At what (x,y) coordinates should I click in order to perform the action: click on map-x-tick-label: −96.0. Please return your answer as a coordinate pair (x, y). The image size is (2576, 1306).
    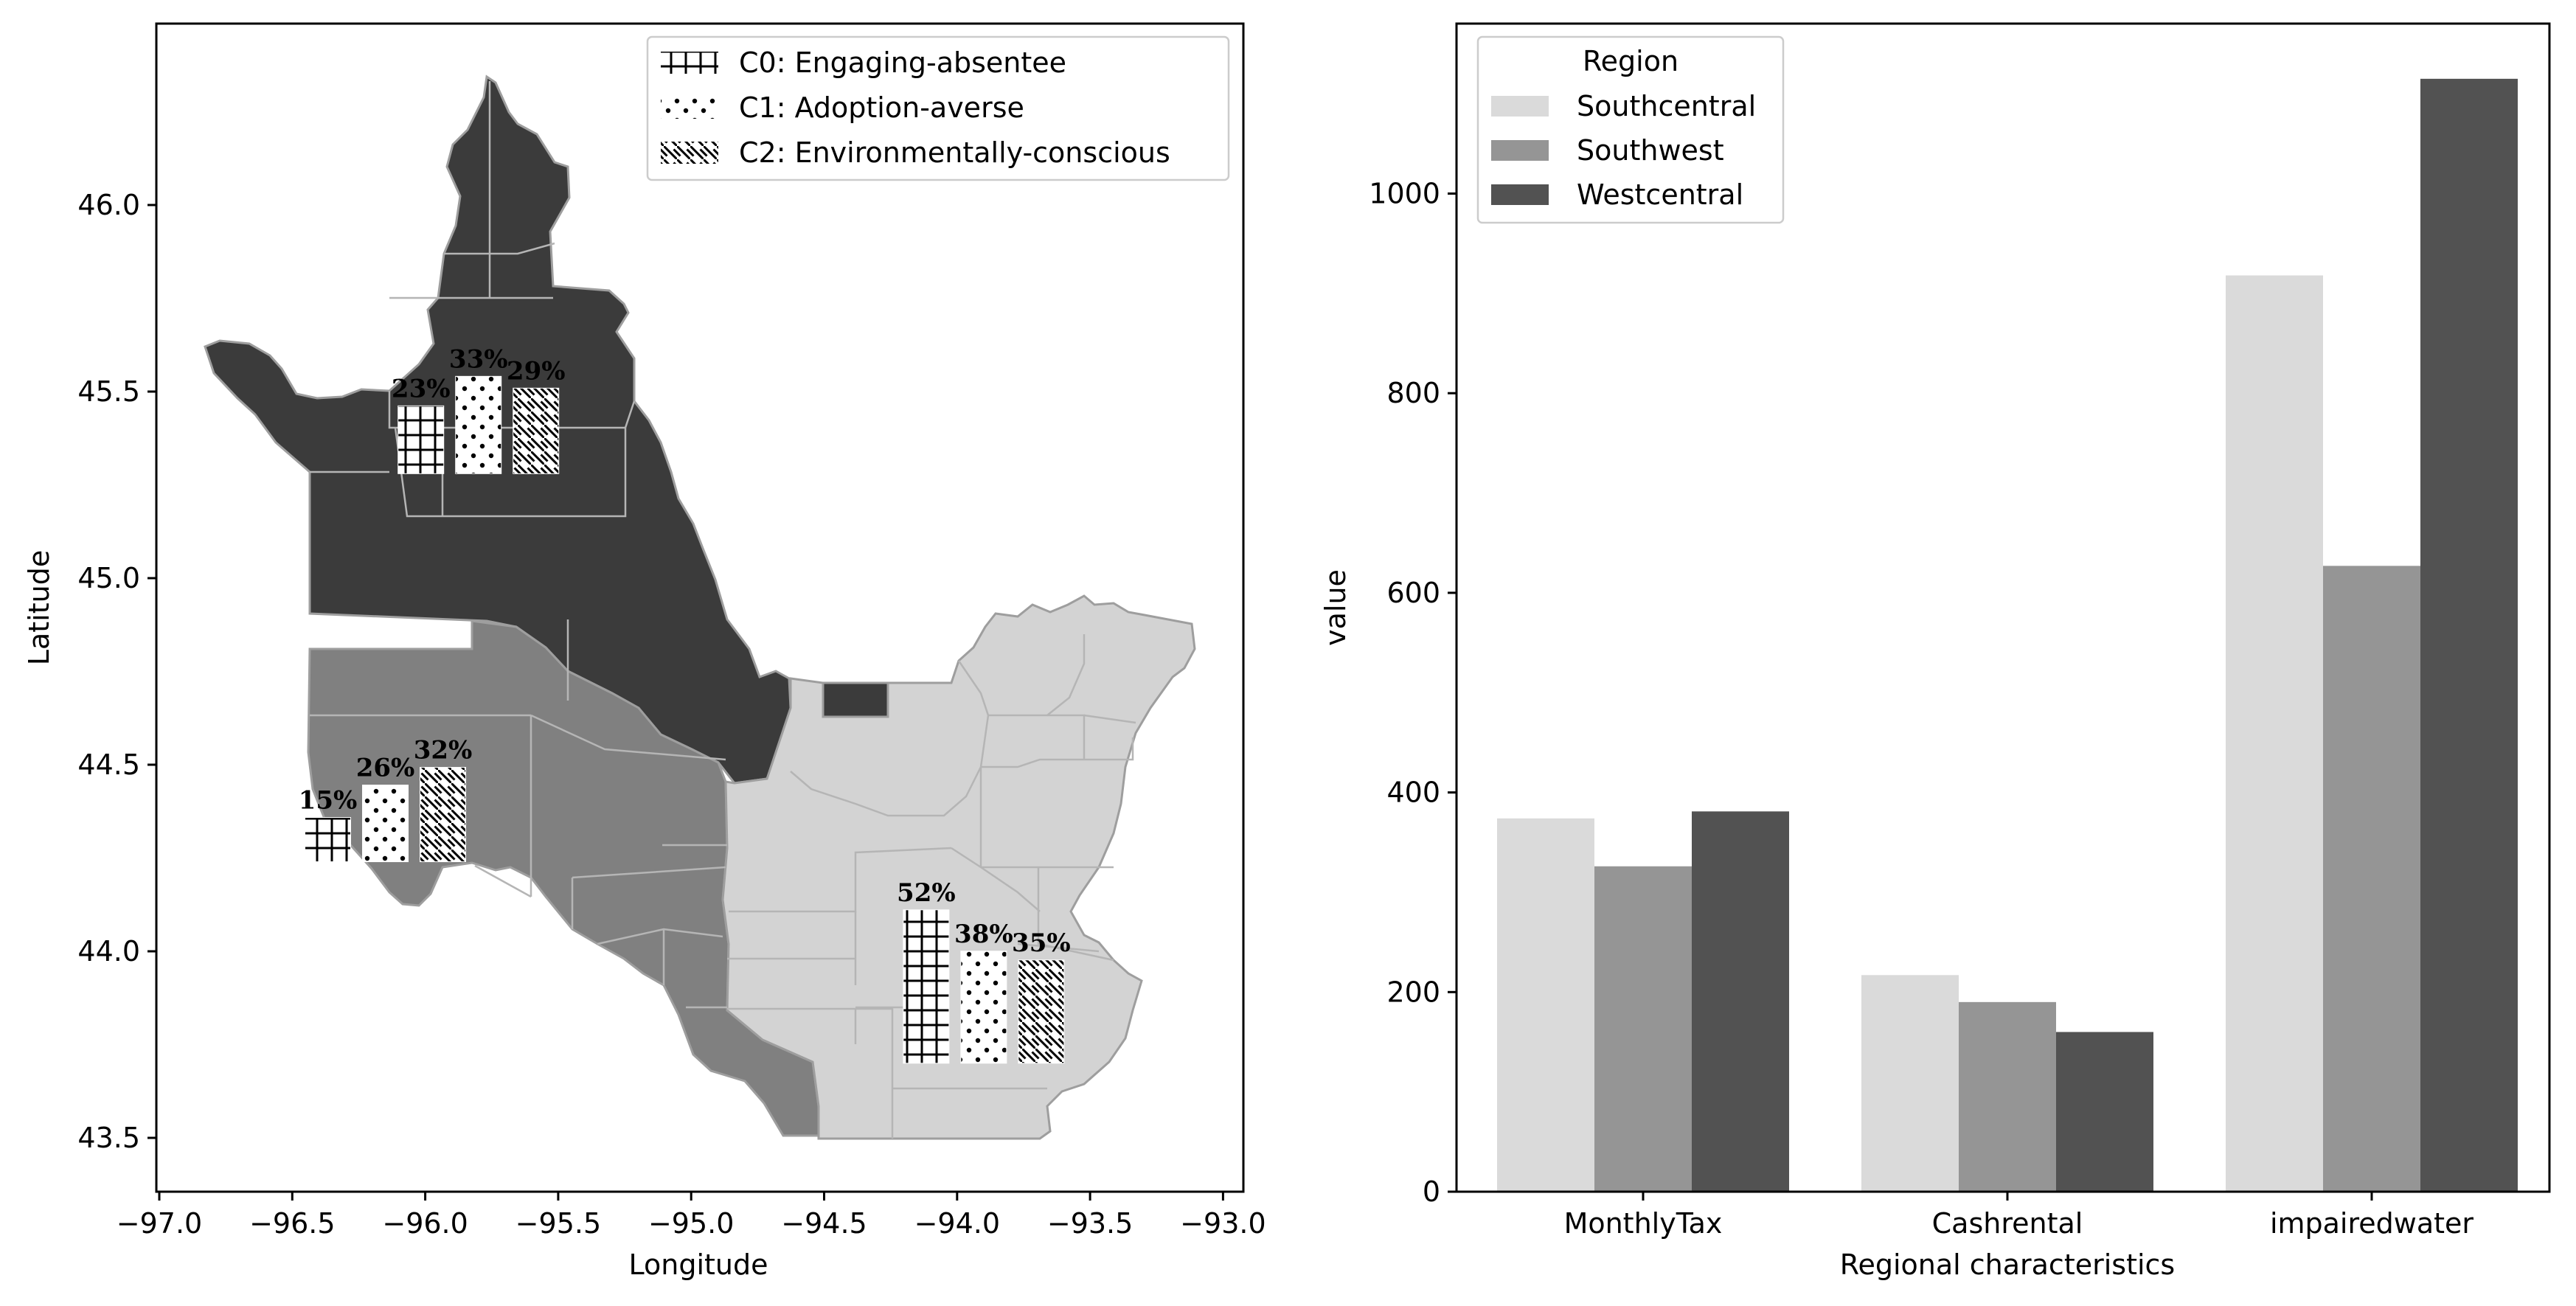
    Looking at the image, I should click on (425, 1223).